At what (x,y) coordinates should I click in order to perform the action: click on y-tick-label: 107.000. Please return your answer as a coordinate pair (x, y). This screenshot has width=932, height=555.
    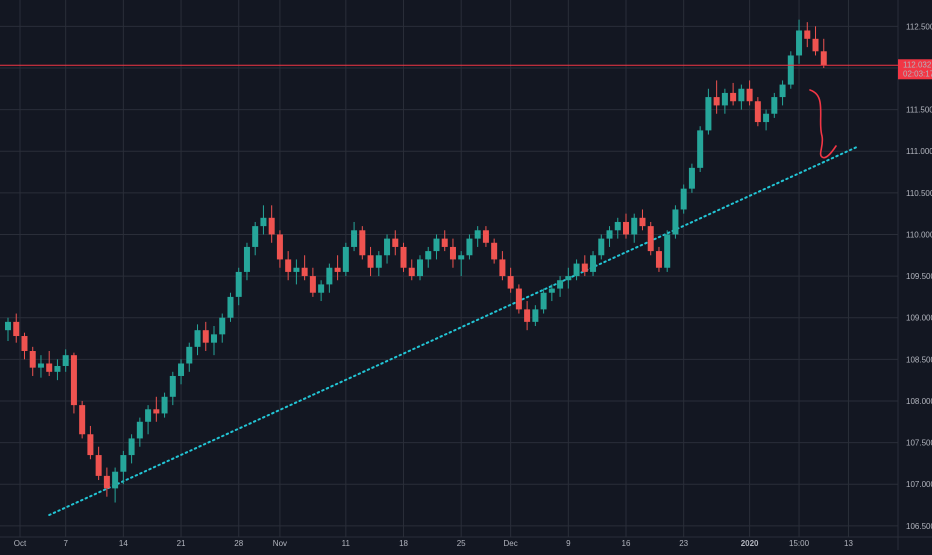
    Looking at the image, I should click on (919, 484).